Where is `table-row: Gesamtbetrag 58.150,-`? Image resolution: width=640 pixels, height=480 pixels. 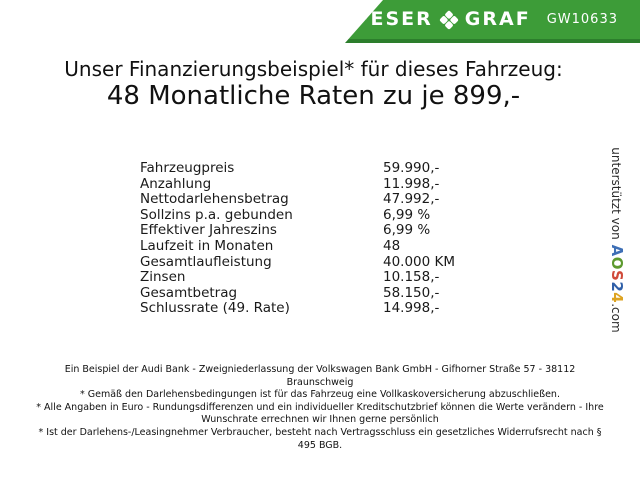
table-row: Gesamtbetrag 58.150,- is located at coordinates (297, 293).